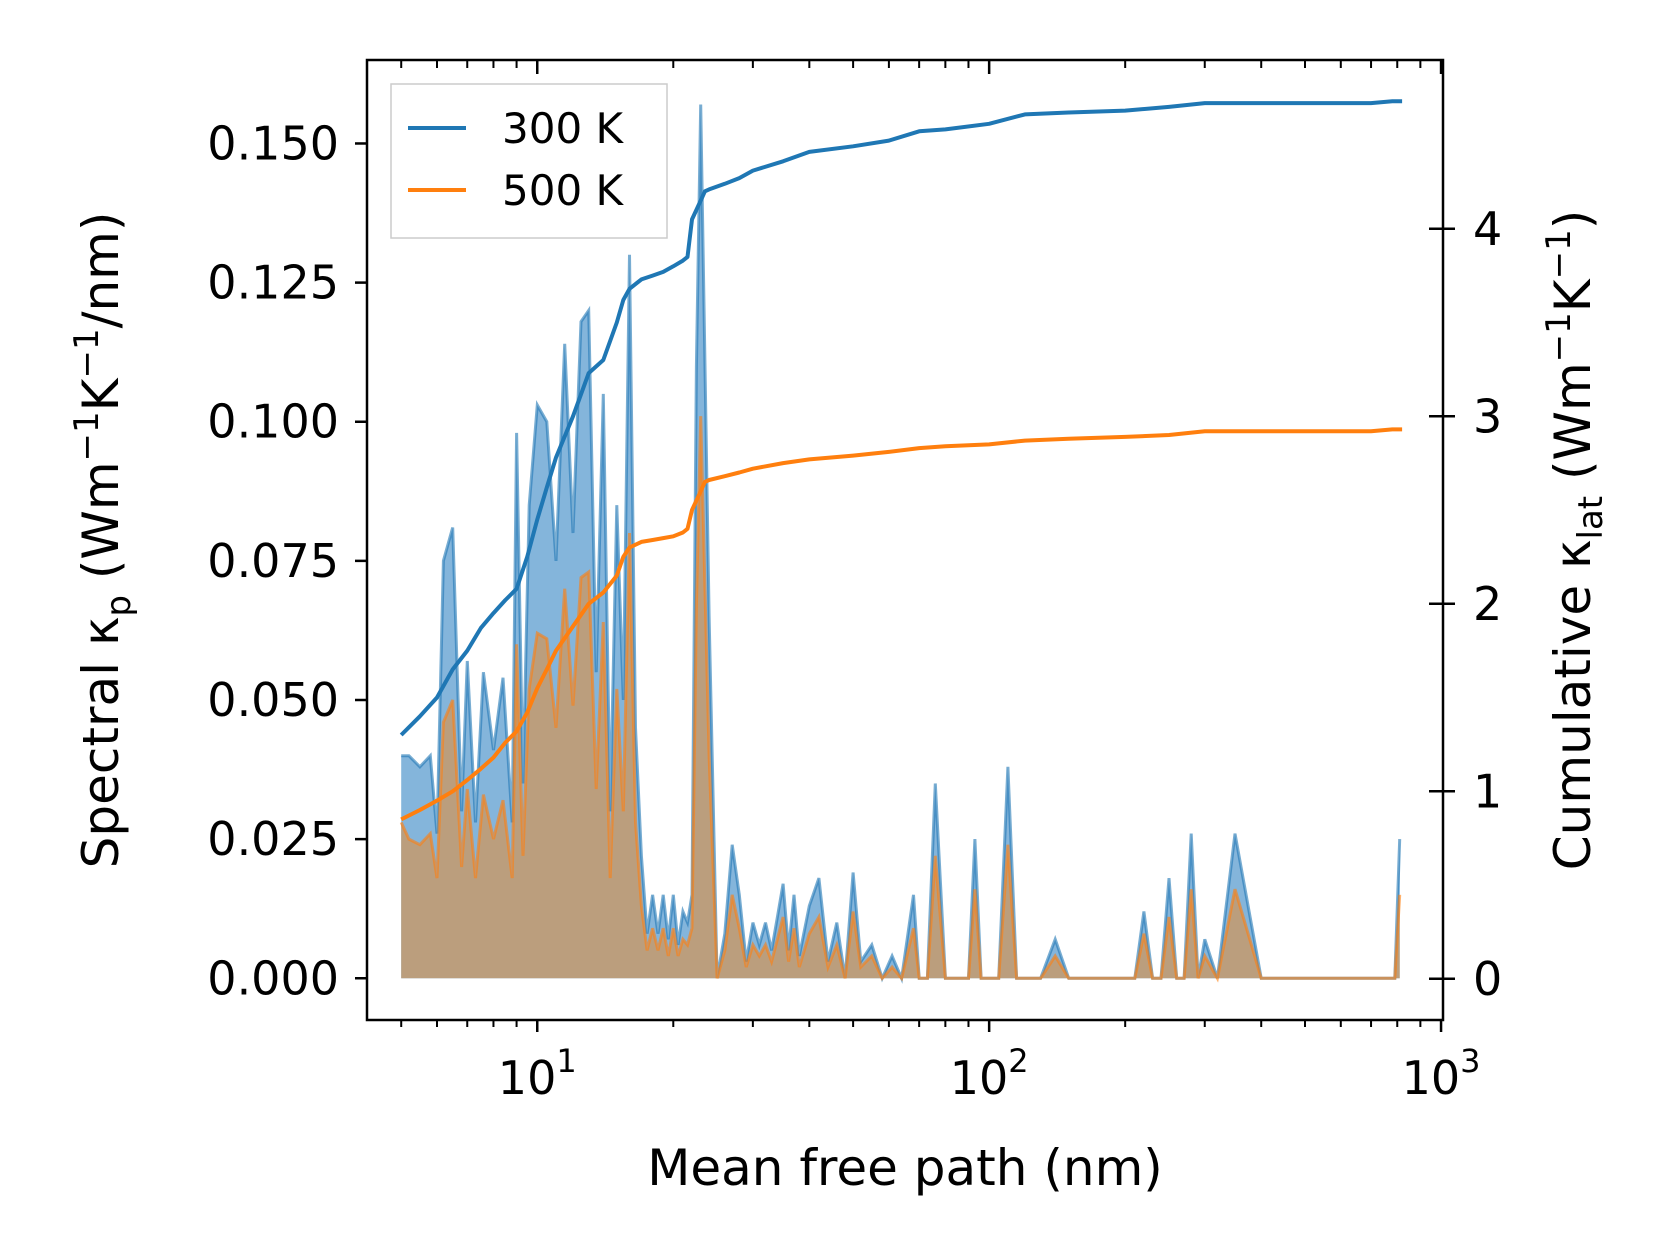  I want to click on y-tick-label: 0.125, so click(273, 283).